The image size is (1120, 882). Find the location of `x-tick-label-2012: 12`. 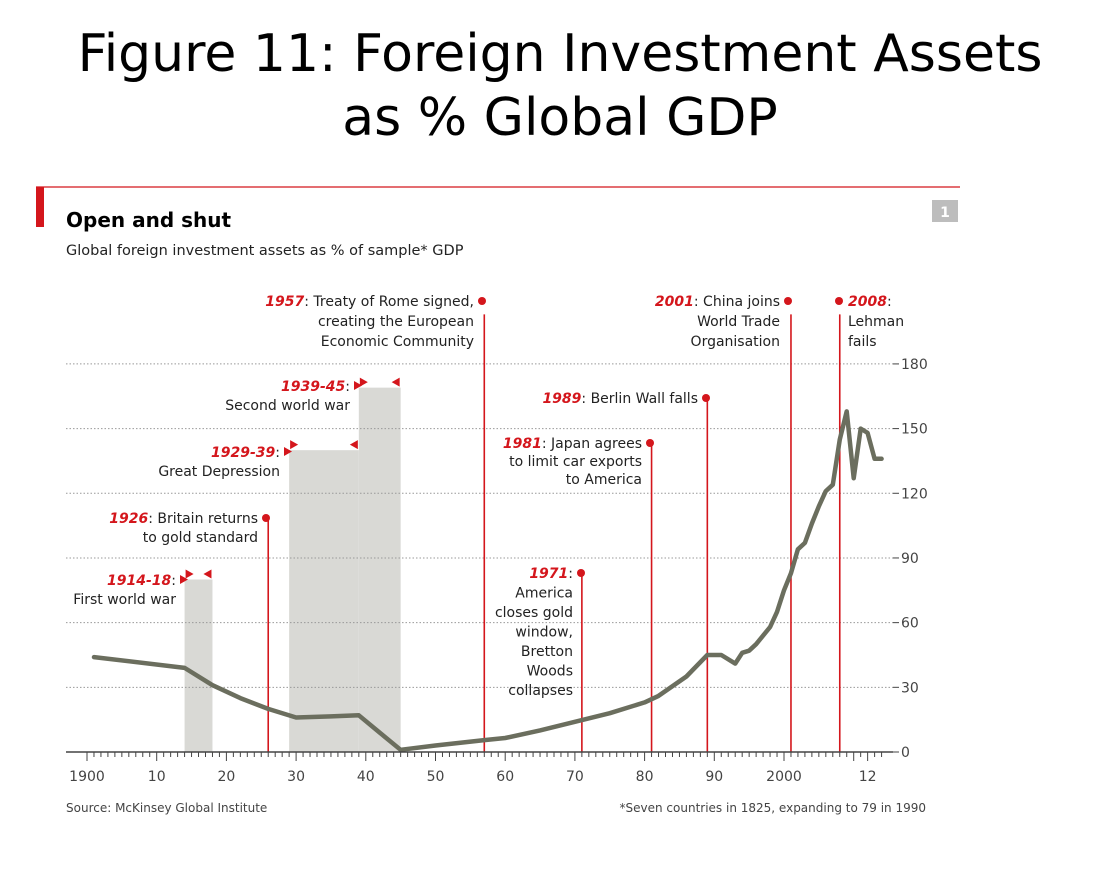

x-tick-label-2012: 12 is located at coordinates (868, 777).